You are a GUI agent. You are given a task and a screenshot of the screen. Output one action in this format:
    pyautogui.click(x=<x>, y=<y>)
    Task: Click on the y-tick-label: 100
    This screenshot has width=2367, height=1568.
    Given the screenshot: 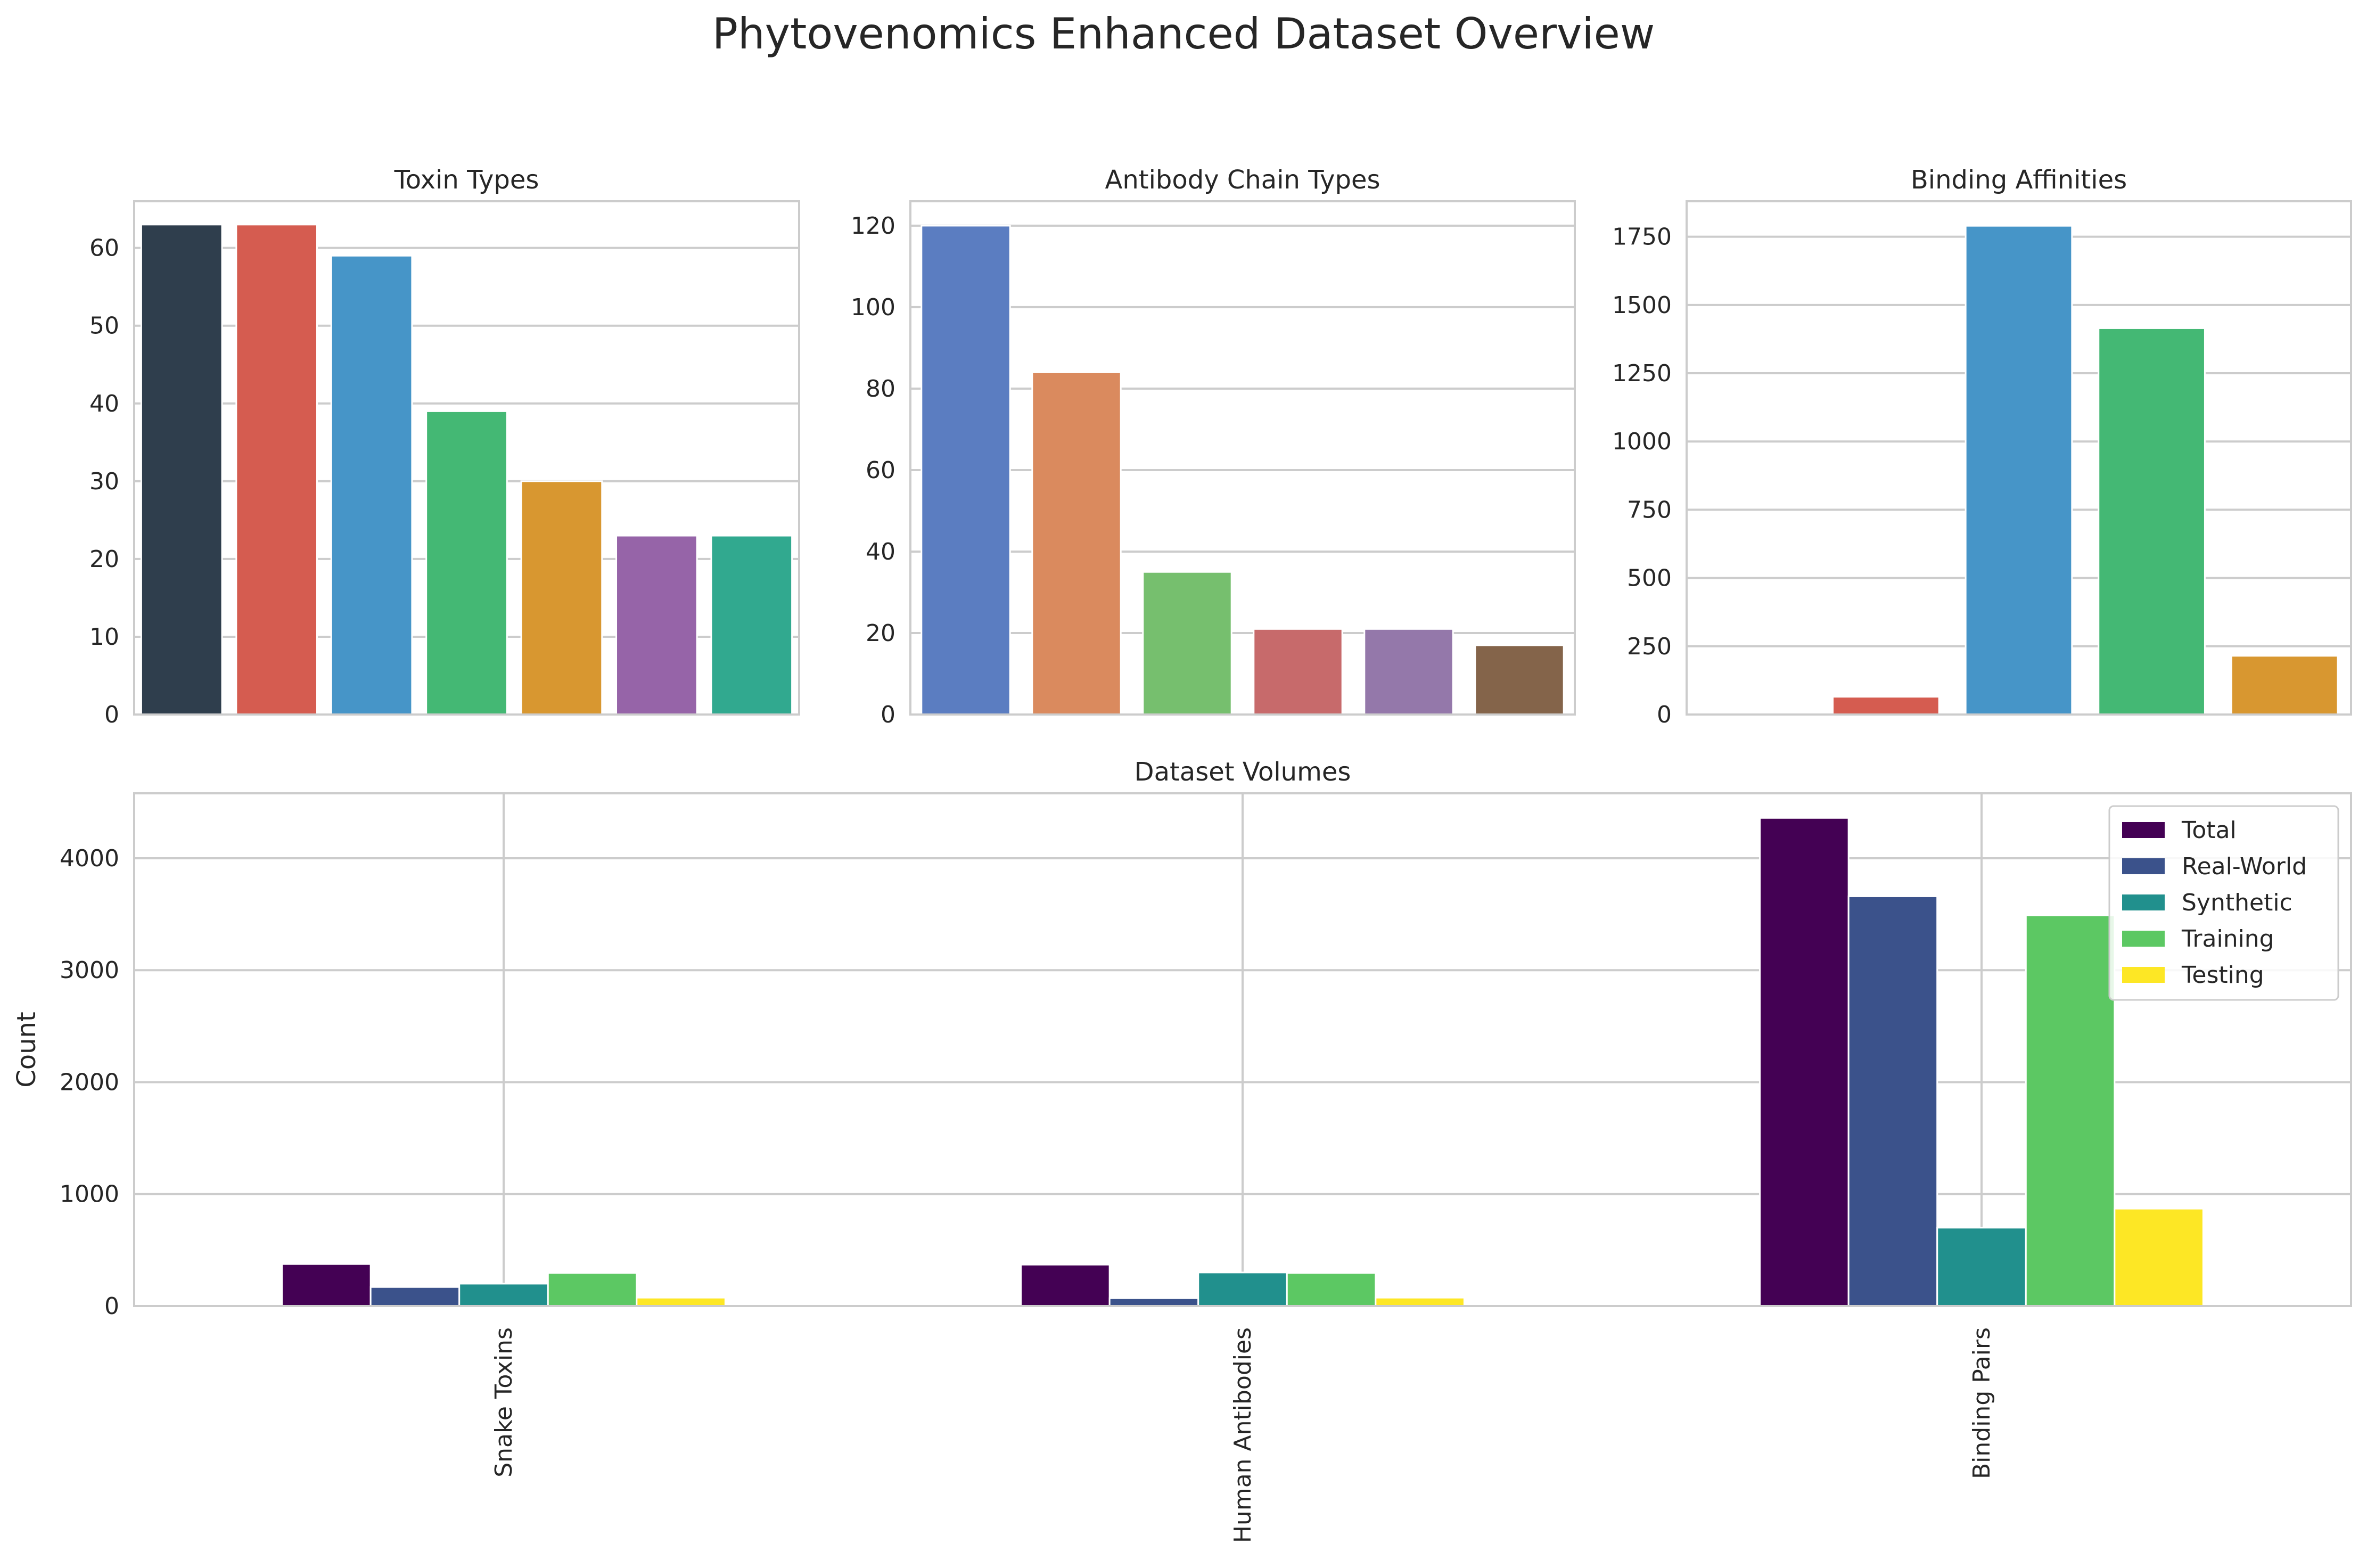 What is the action you would take?
    pyautogui.click(x=873, y=307)
    